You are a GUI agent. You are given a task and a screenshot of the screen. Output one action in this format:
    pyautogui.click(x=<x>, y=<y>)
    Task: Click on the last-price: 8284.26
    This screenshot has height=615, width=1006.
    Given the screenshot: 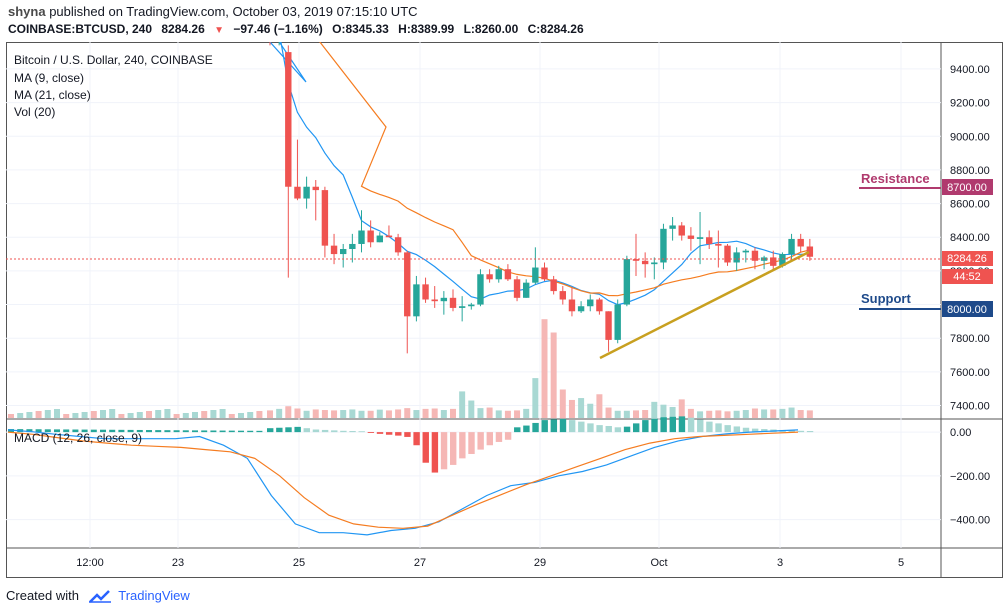 What is the action you would take?
    pyautogui.click(x=183, y=29)
    